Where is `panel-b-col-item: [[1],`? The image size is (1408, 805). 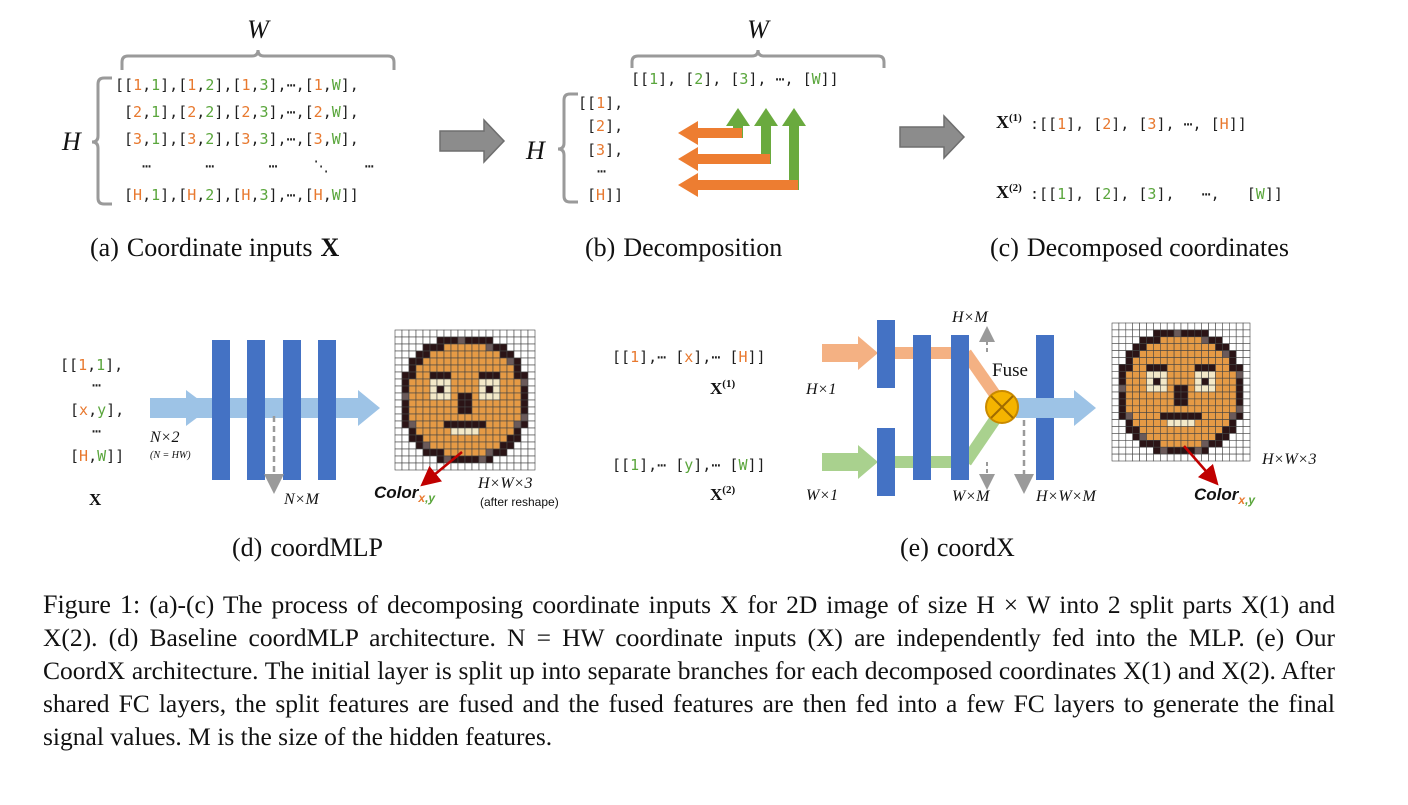 panel-b-col-item: [[1], is located at coordinates (600, 103).